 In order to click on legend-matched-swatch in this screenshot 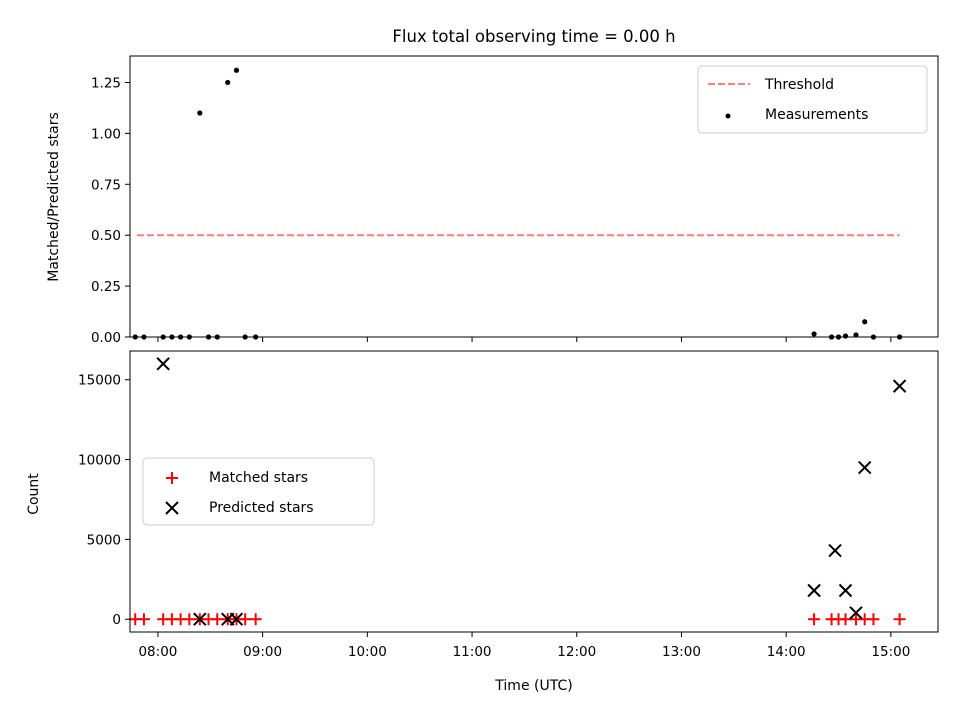, I will do `click(172, 478)`.